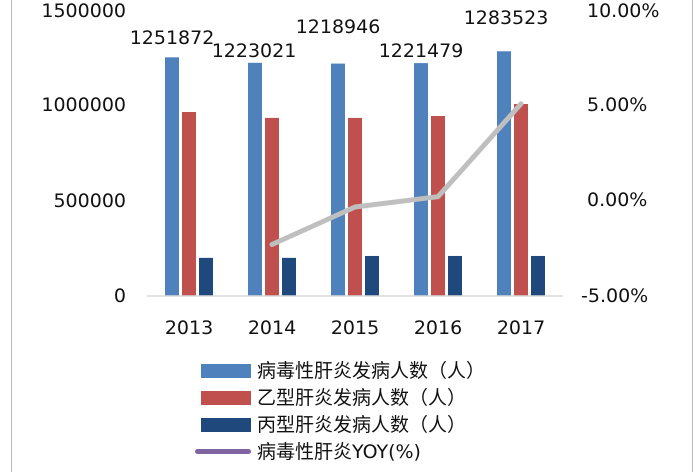 The width and height of the screenshot is (700, 472). What do you see at coordinates (623, 11) in the screenshot?
I see `right-tick: 10.00%` at bounding box center [623, 11].